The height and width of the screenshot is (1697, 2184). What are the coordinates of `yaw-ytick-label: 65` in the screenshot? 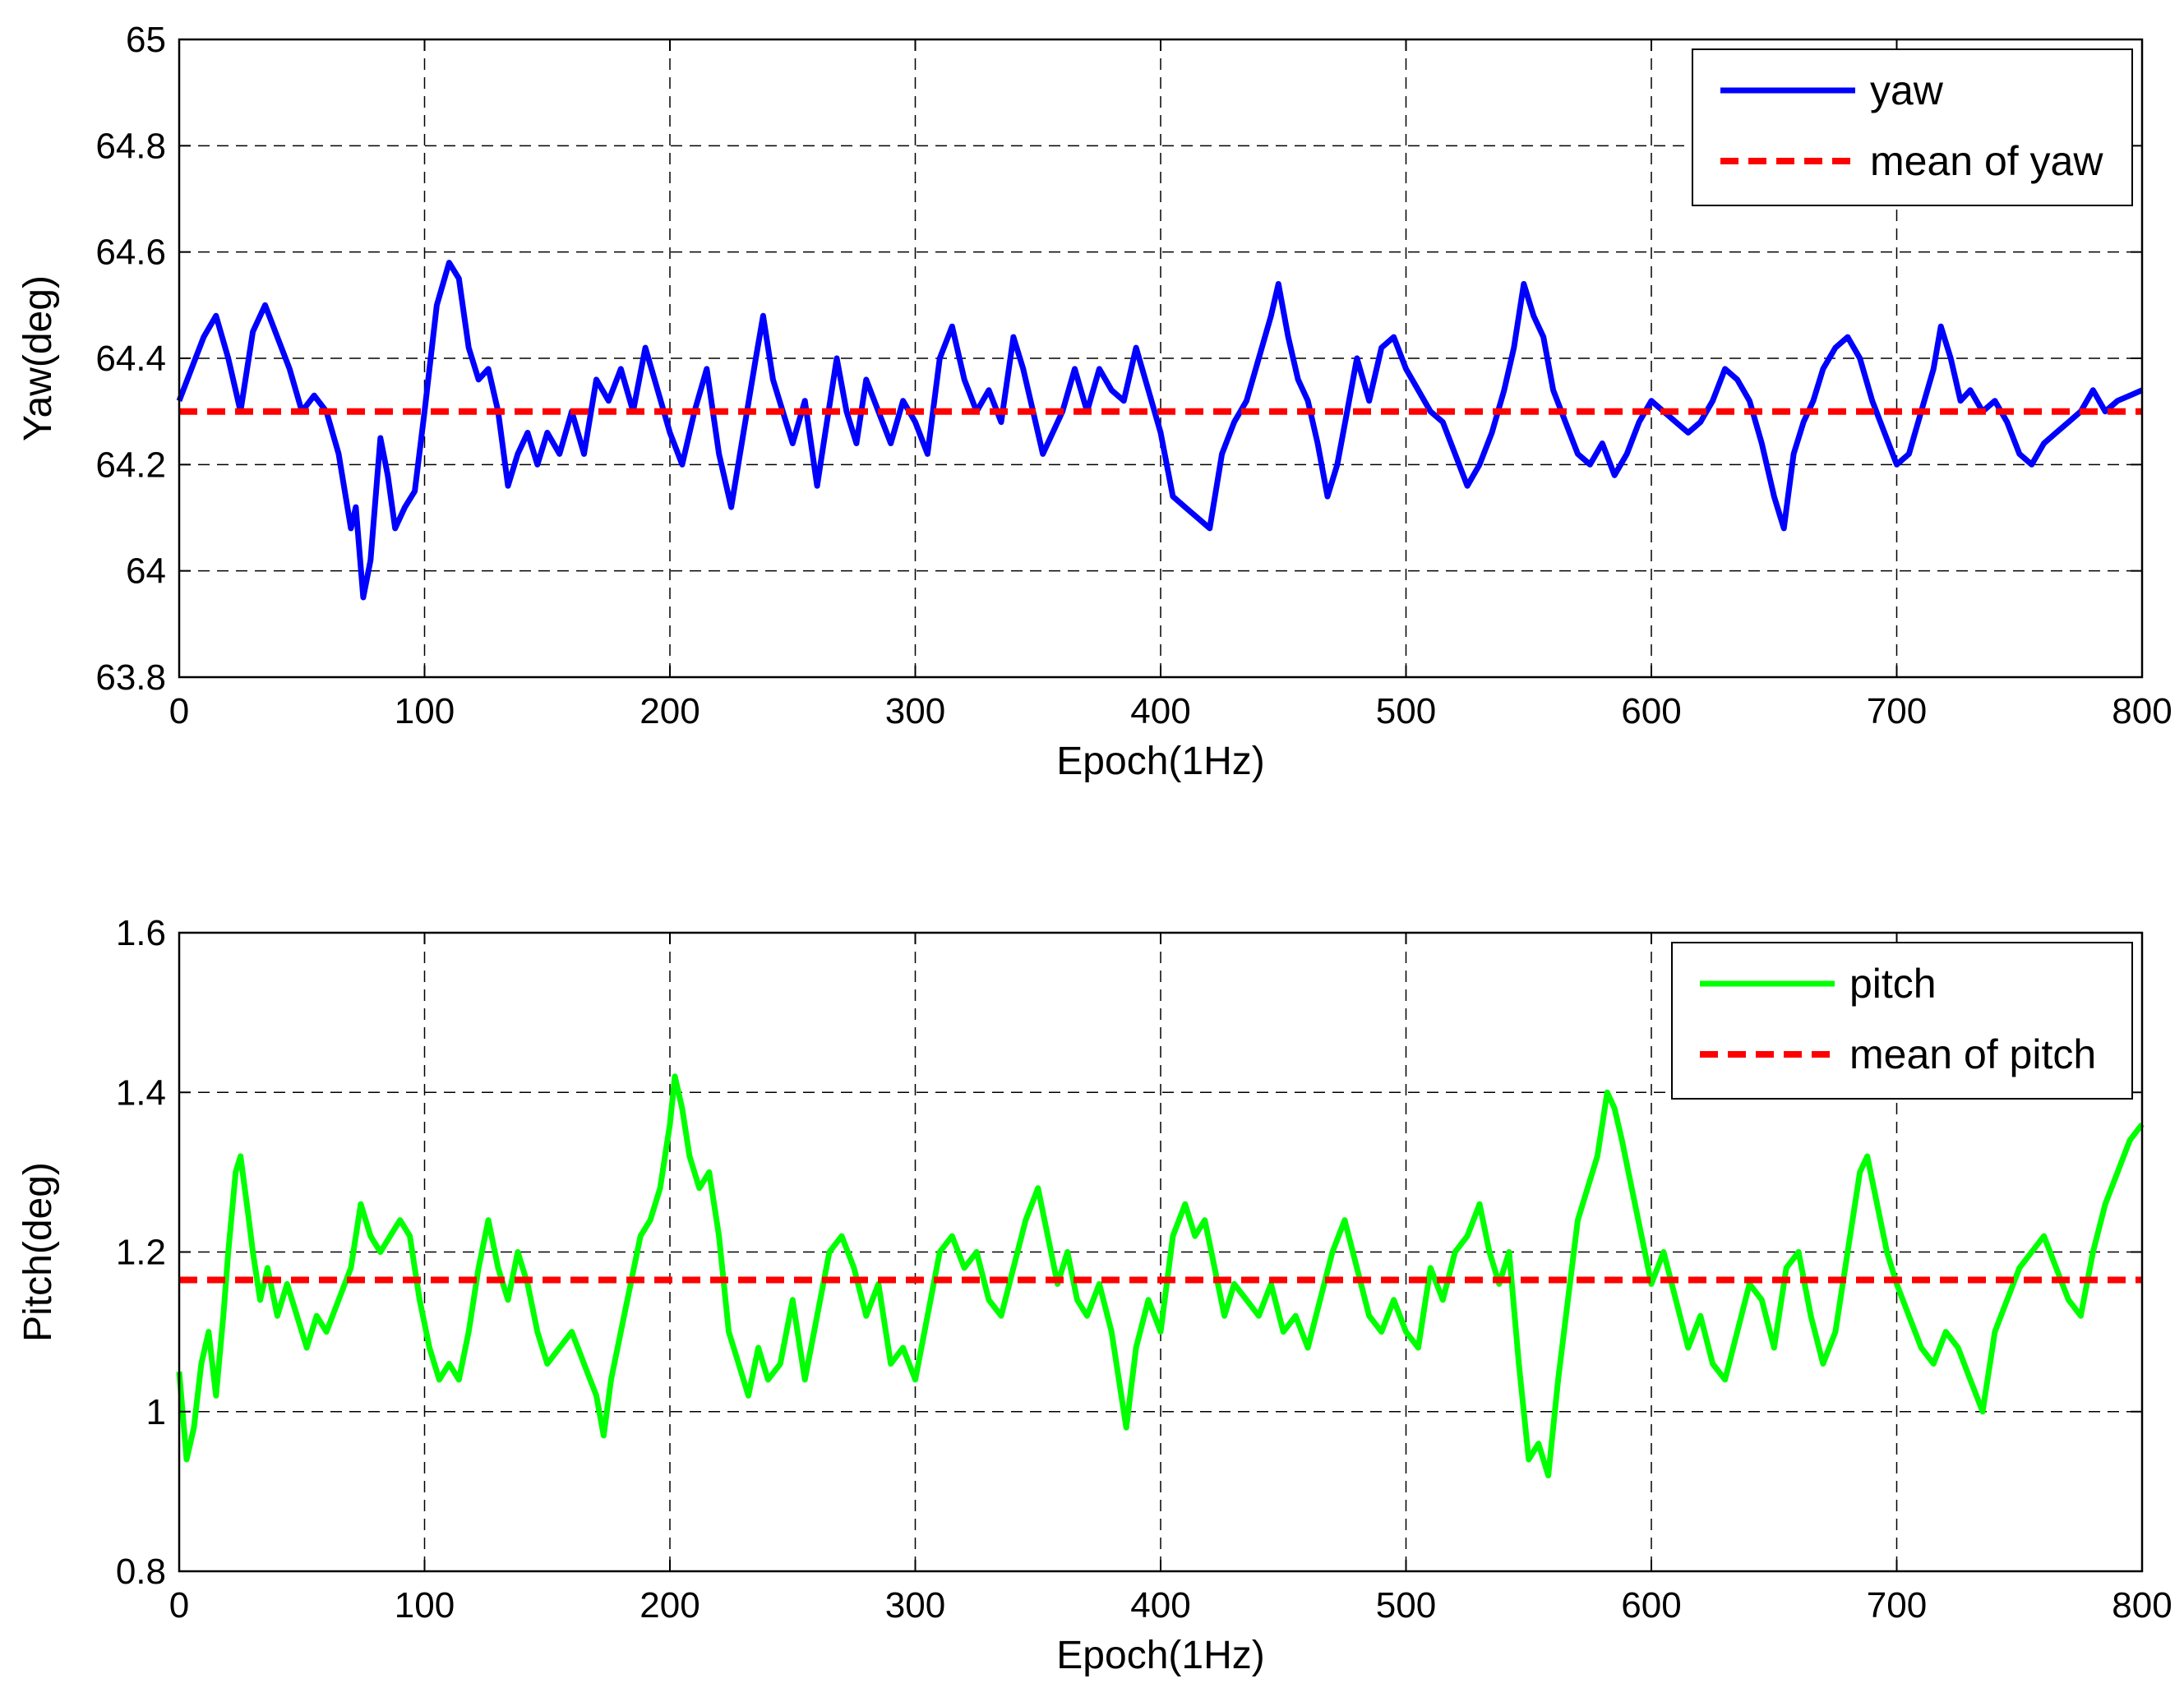 It's located at (146, 40).